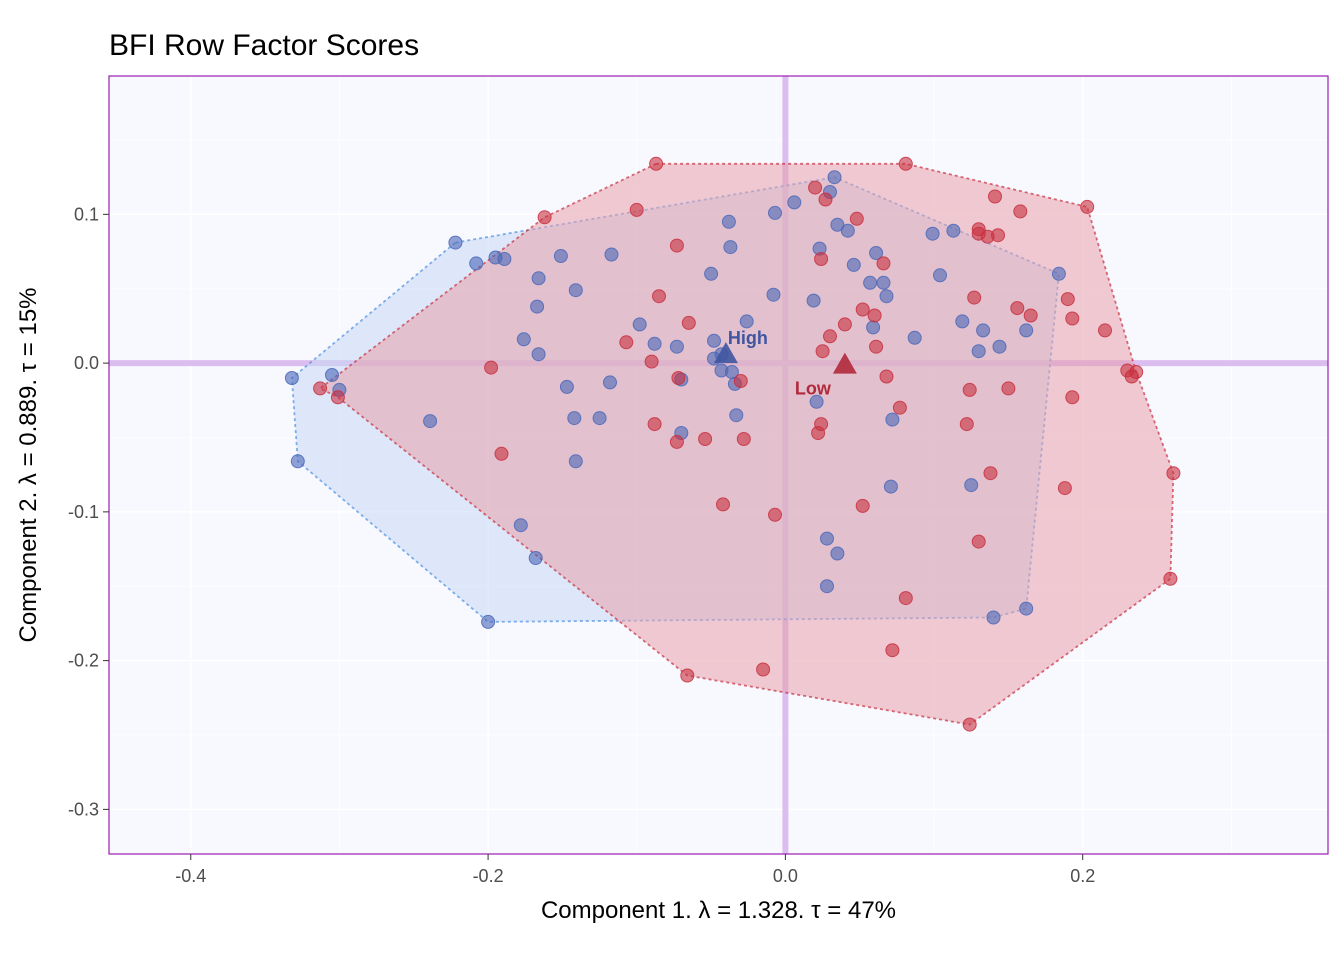 The image size is (1344, 960). I want to click on x-axis-ticks: -0.4 -0.2 0.0 0.2, so click(635, 870).